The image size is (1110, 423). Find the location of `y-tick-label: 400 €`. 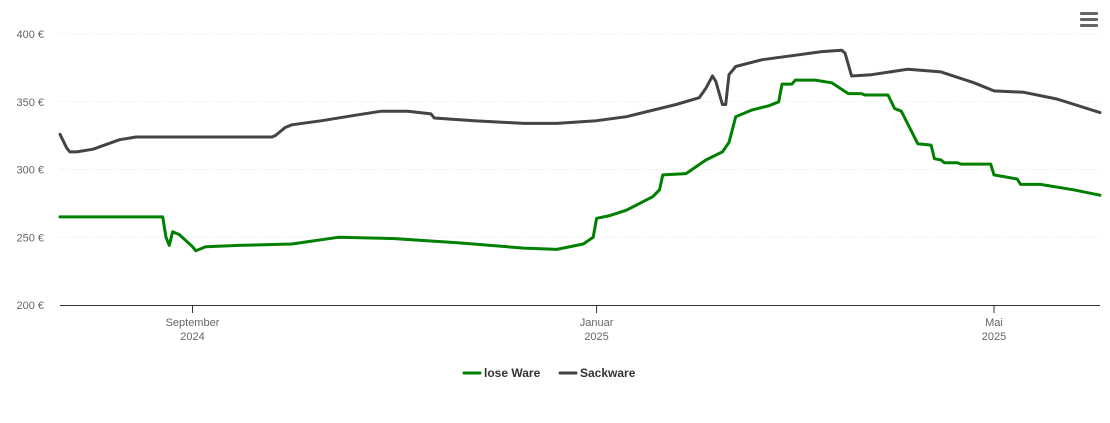

y-tick-label: 400 € is located at coordinates (30, 35).